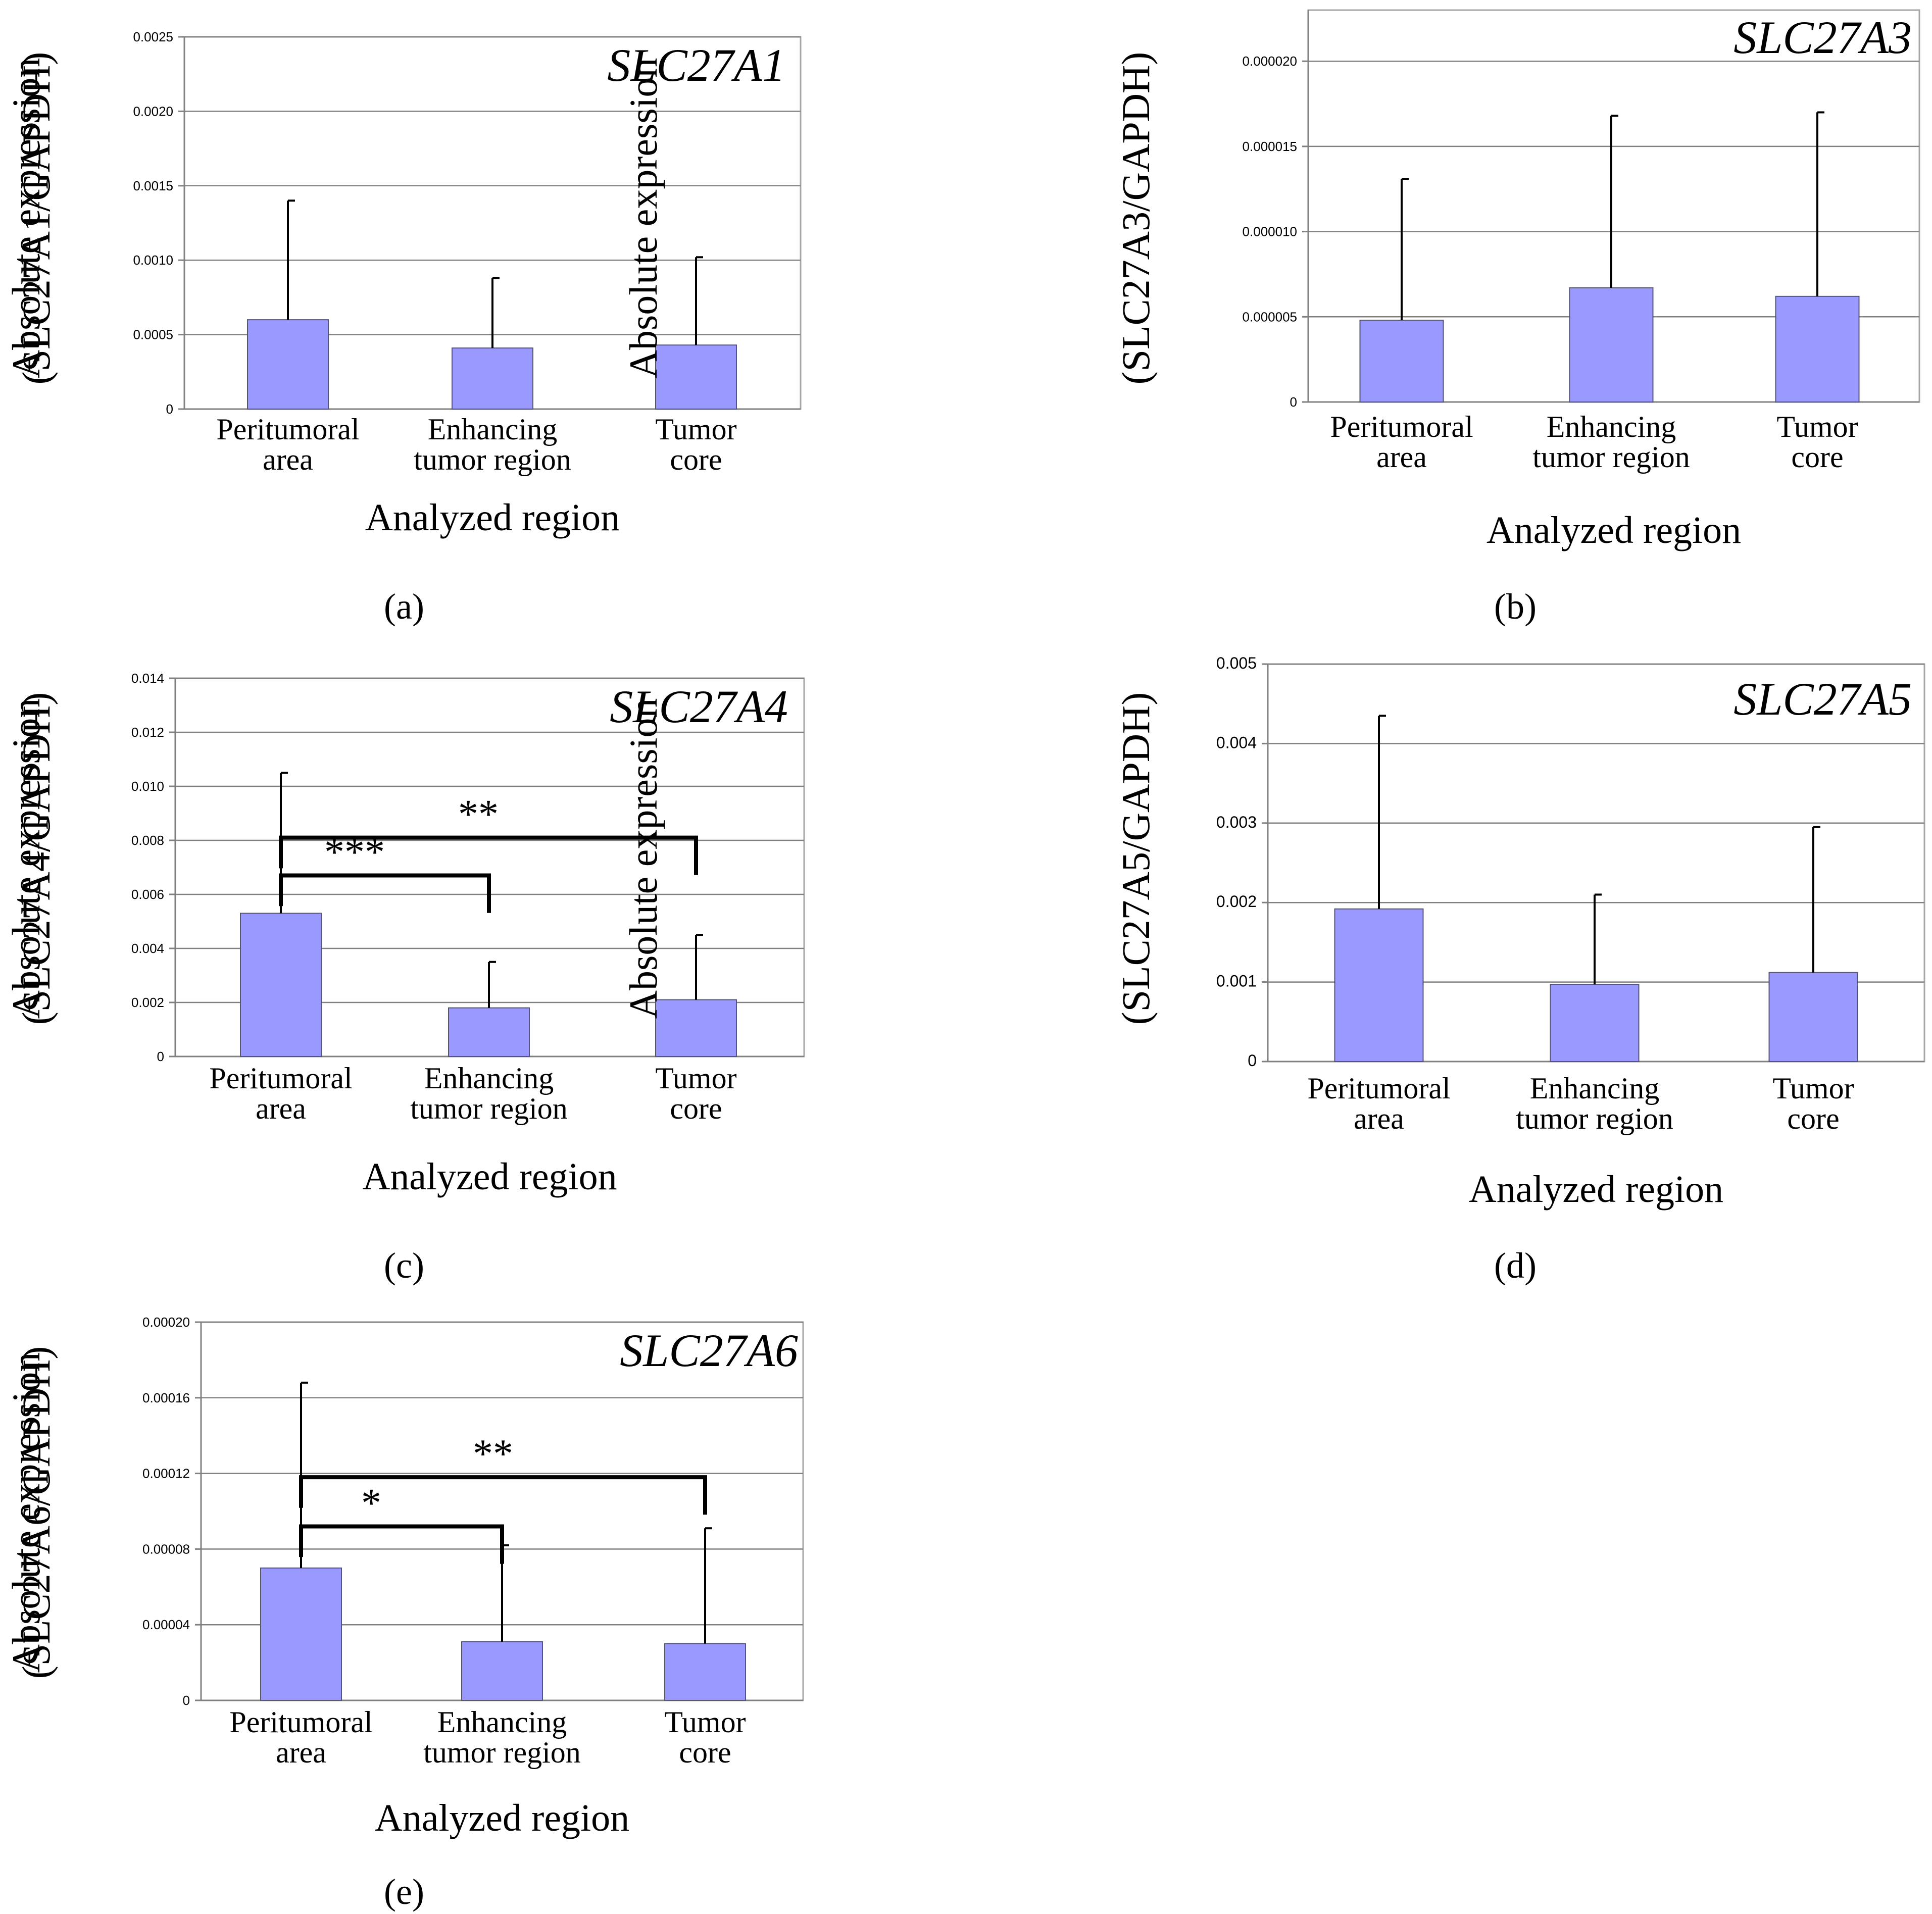  Describe the element at coordinates (404, 1892) in the screenshot. I see `panel-label: (e)` at that location.